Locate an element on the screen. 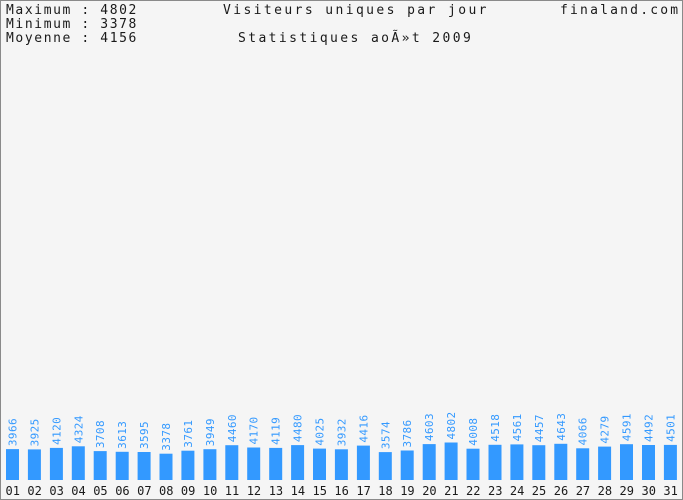 The image size is (683, 500). day-label-11: 11 is located at coordinates (232, 491).